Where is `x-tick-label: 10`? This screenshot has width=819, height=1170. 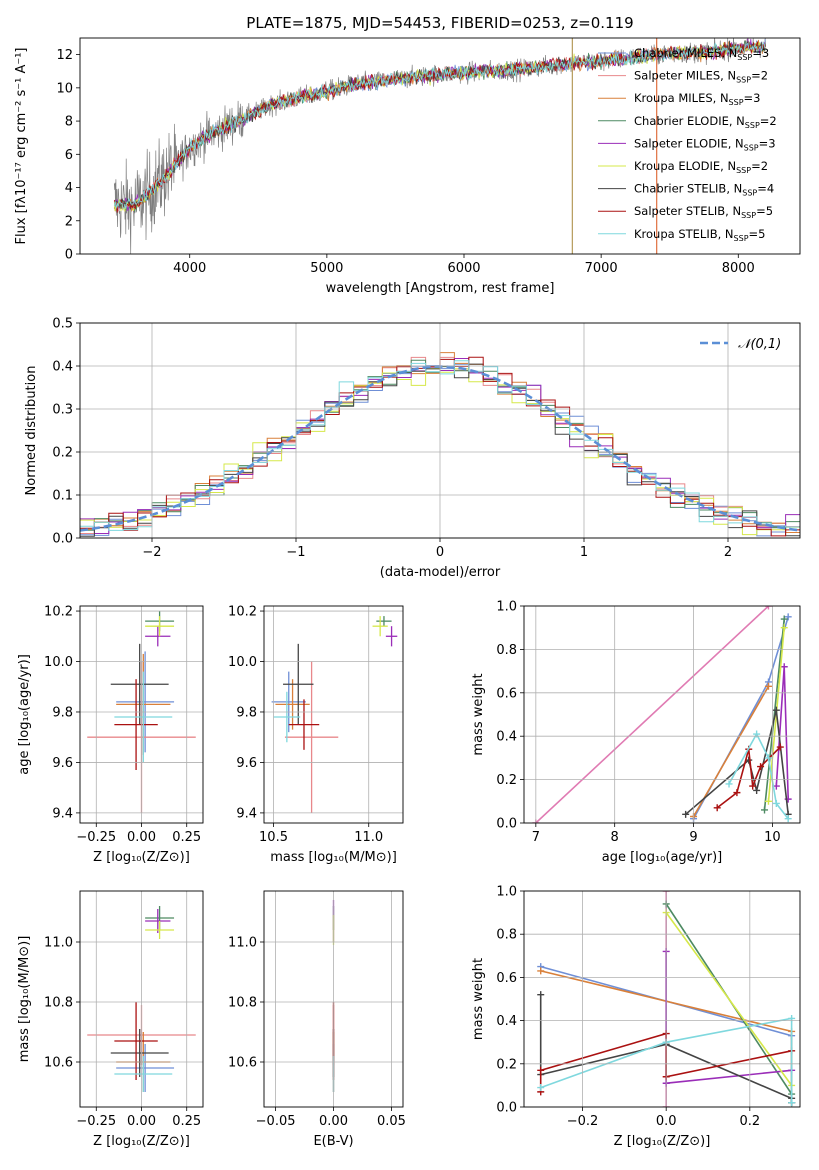
x-tick-label: 10 is located at coordinates (772, 837).